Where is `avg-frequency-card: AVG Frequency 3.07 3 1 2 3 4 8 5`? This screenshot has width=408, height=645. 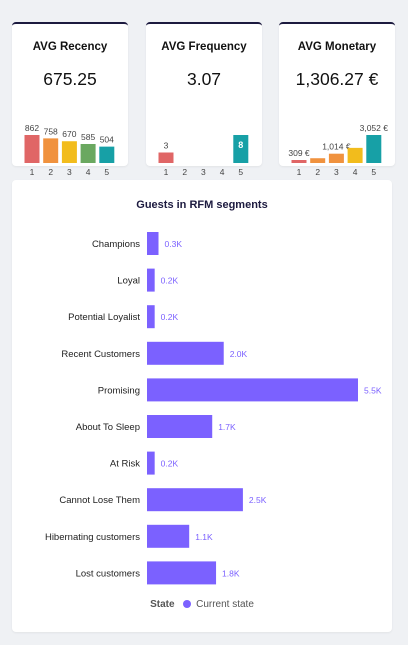
avg-frequency-card: AVG Frequency 3.07 3 1 2 3 4 8 5 is located at coordinates (204, 99).